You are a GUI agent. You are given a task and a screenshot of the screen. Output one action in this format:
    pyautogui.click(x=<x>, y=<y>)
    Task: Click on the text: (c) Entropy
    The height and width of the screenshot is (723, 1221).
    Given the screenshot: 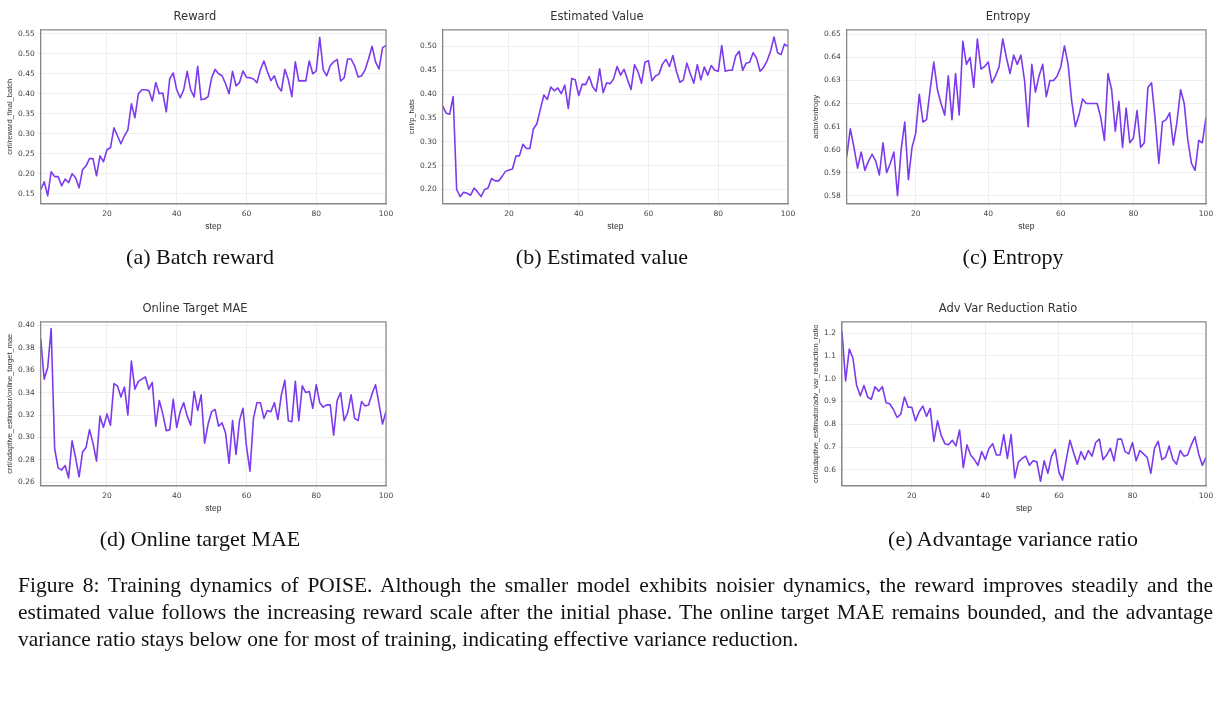 What is the action you would take?
    pyautogui.click(x=1013, y=257)
    